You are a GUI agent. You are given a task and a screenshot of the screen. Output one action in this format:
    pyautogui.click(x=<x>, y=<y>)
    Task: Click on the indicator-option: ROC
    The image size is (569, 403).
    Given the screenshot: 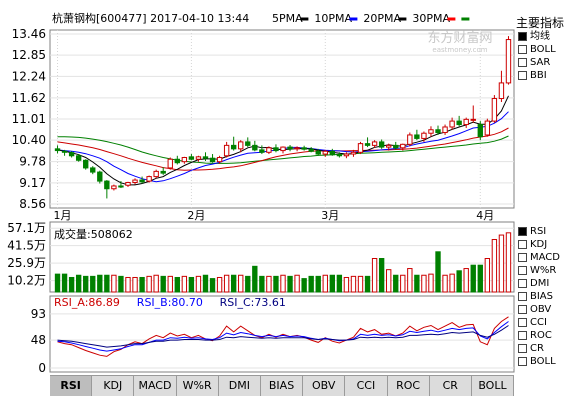 What is the action you would take?
    pyautogui.click(x=535, y=335)
    